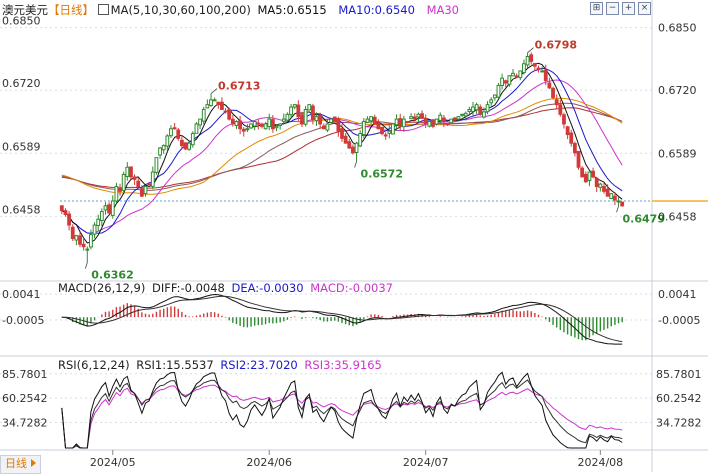 The height and width of the screenshot is (474, 708). I want to click on plus-icon: +, so click(628, 8).